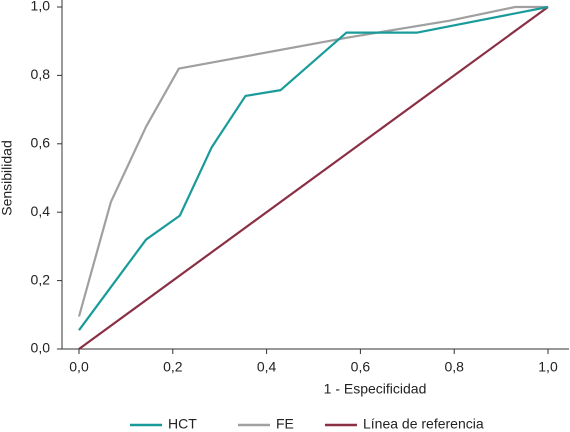  Describe the element at coordinates (79, 367) in the screenshot. I see `x-tick-label: 0,0` at that location.